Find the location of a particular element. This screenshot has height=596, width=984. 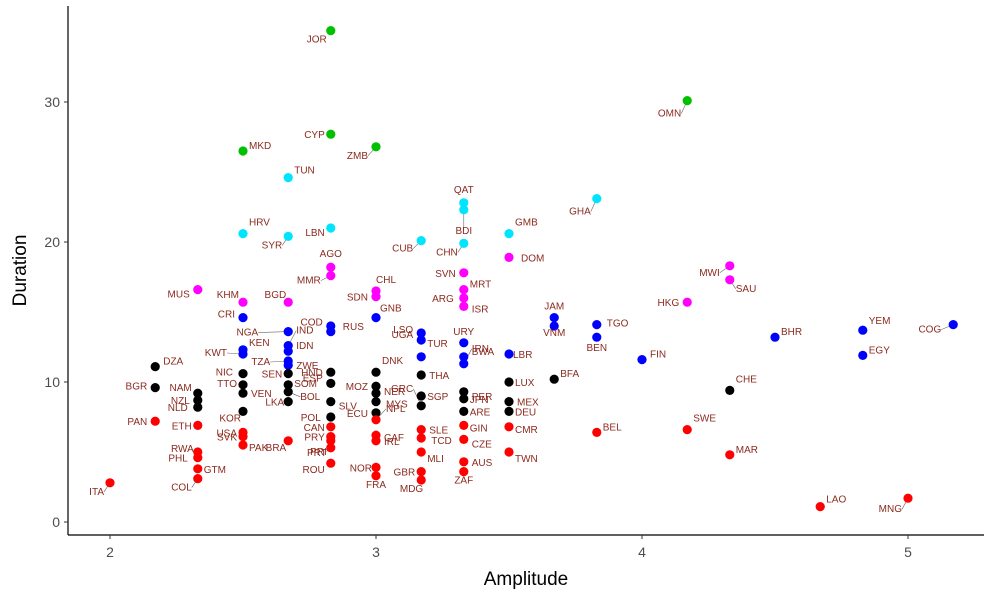

point-label: FRA is located at coordinates (376, 485).